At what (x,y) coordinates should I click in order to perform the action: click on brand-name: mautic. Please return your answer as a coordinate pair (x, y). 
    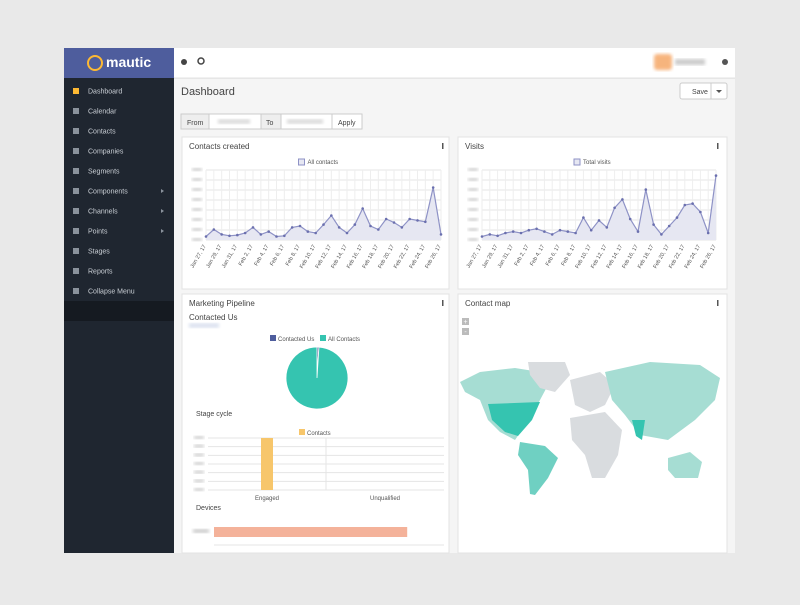
    Looking at the image, I should click on (128, 62).